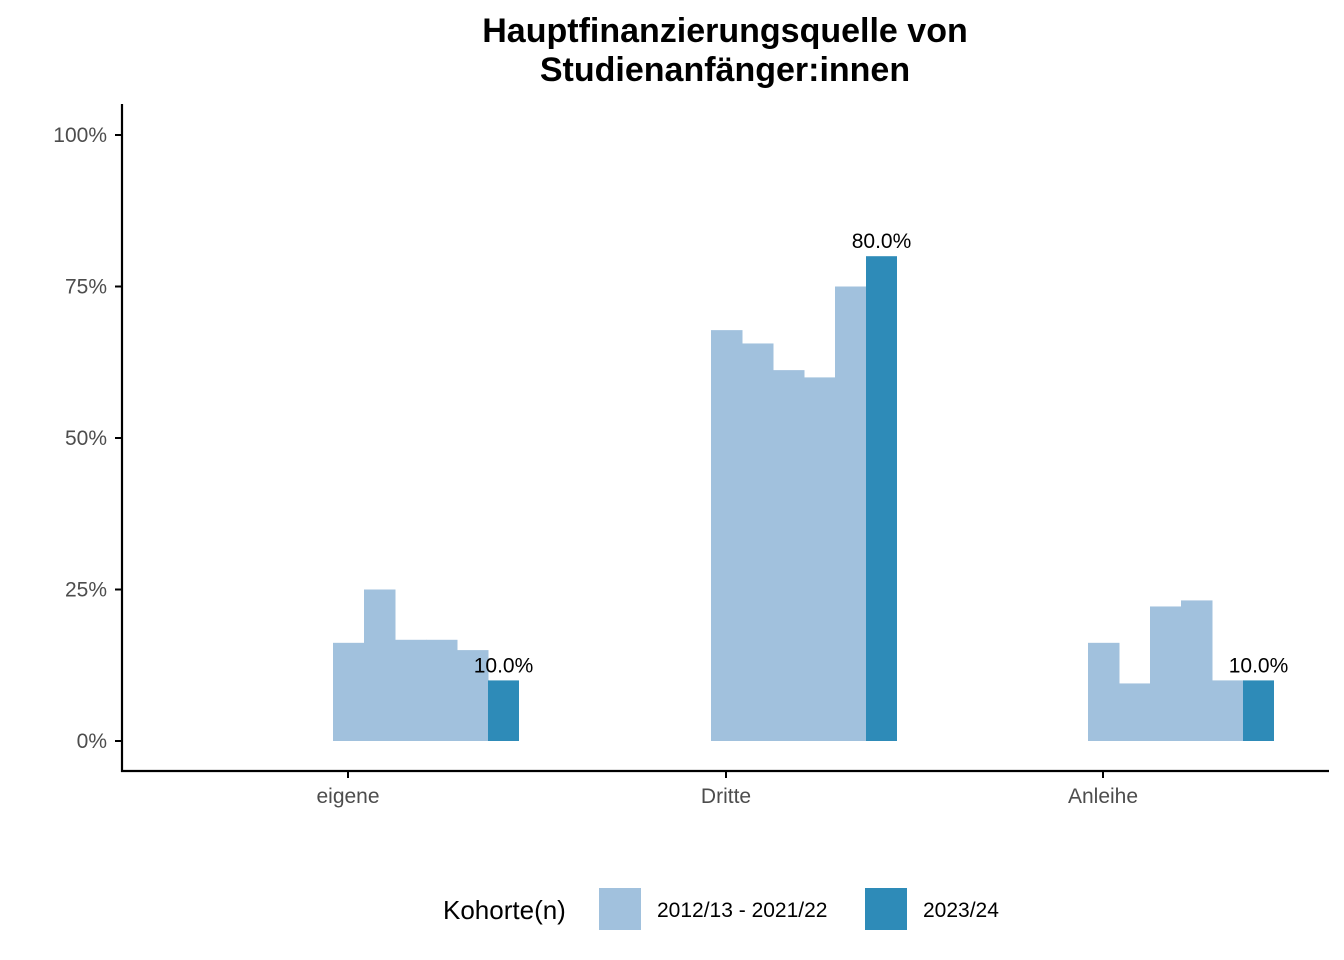 This screenshot has width=1344, height=960. Describe the element at coordinates (882, 241) in the screenshot. I see `data-label-dritte: 80.0%` at that location.